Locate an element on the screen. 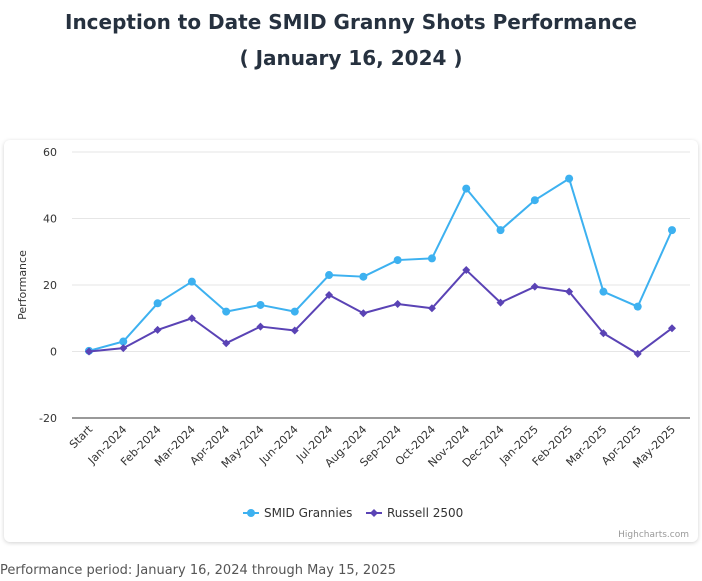 The width and height of the screenshot is (702, 581). x-tick-label: Start is located at coordinates (81, 436).